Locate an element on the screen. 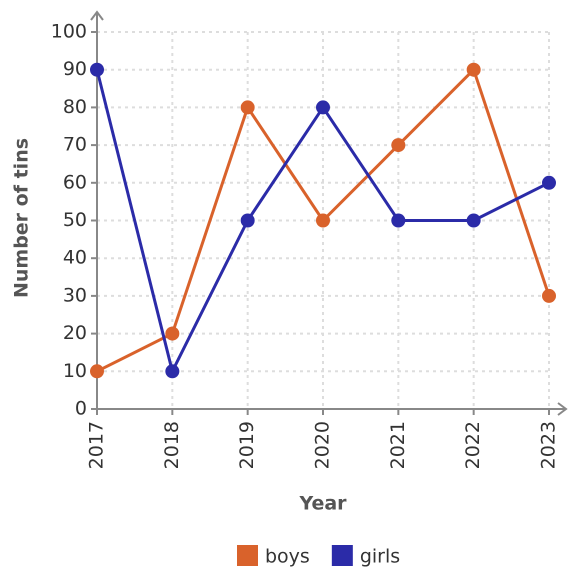 Image resolution: width=570 pixels, height=571 pixels. x-tick-label: 2021 is located at coordinates (398, 445).